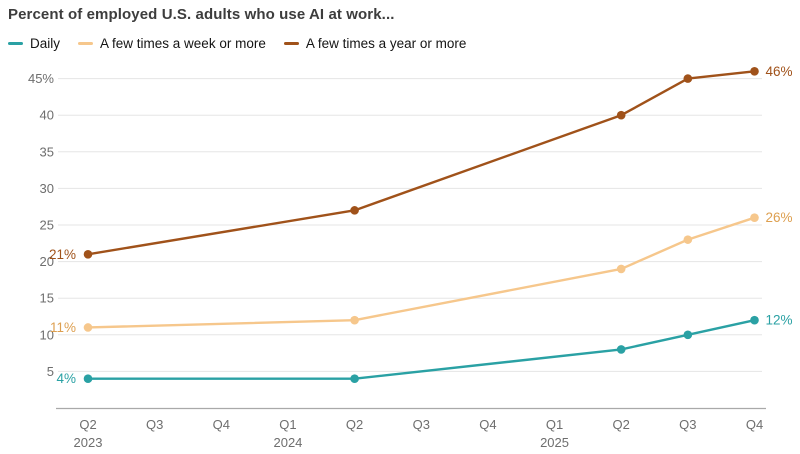  I want to click on legend-item-week: A few times a week or more, so click(172, 43).